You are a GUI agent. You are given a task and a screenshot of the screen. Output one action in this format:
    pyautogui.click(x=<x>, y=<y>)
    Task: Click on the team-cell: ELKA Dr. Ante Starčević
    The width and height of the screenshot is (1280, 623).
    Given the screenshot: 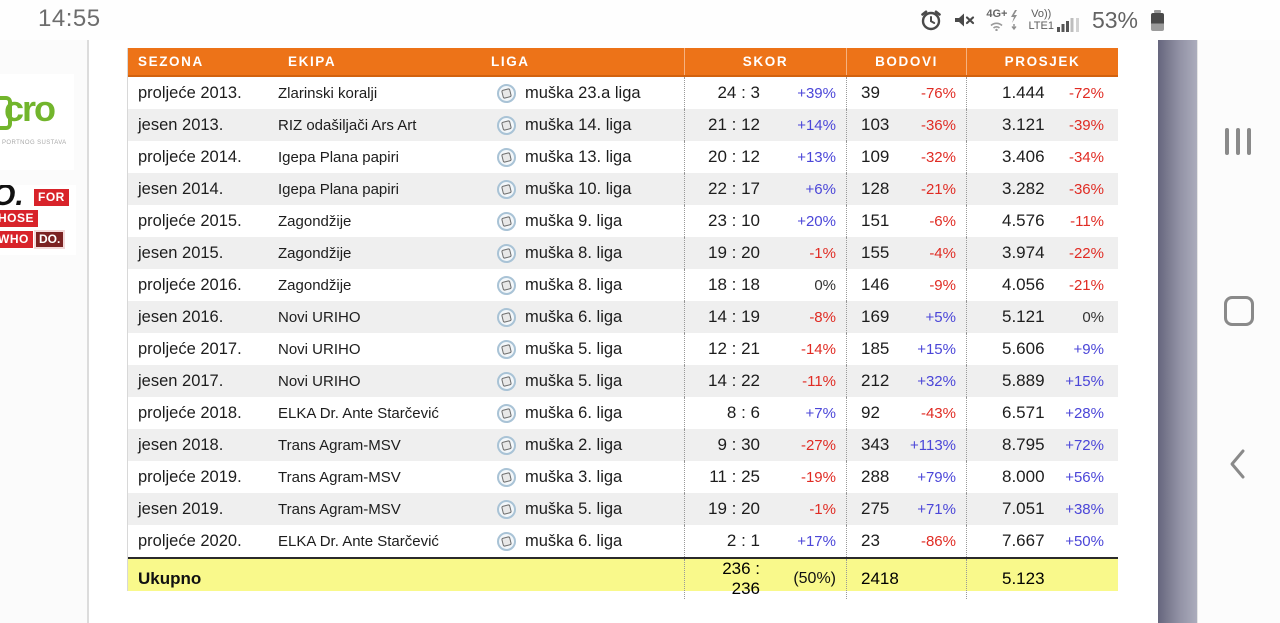 What is the action you would take?
    pyautogui.click(x=358, y=413)
    